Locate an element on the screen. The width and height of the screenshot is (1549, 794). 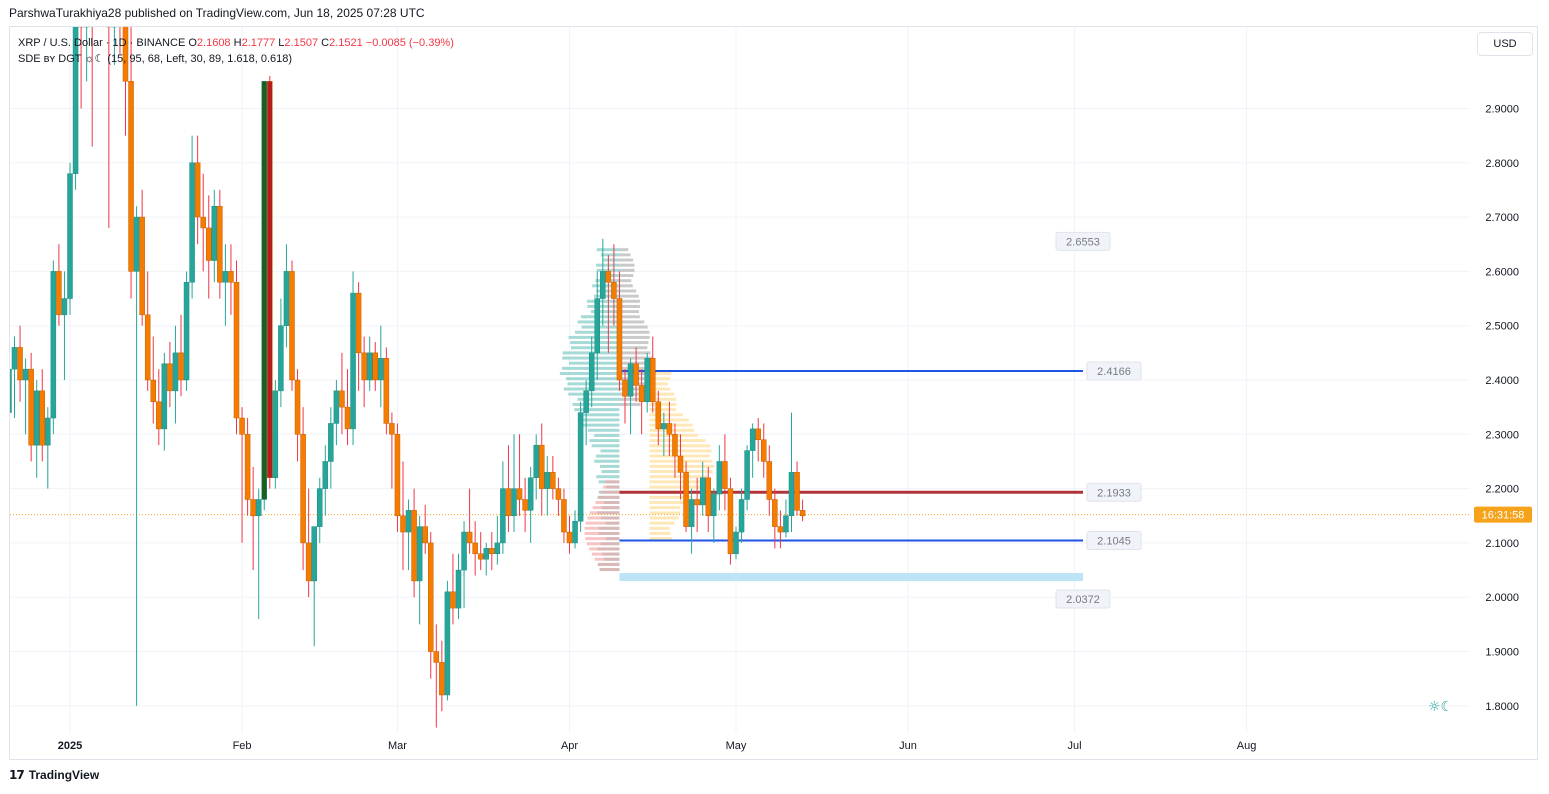
symbol-label: XRP / U.S. Dollar · 1D · BINANCE is located at coordinates (102, 43).